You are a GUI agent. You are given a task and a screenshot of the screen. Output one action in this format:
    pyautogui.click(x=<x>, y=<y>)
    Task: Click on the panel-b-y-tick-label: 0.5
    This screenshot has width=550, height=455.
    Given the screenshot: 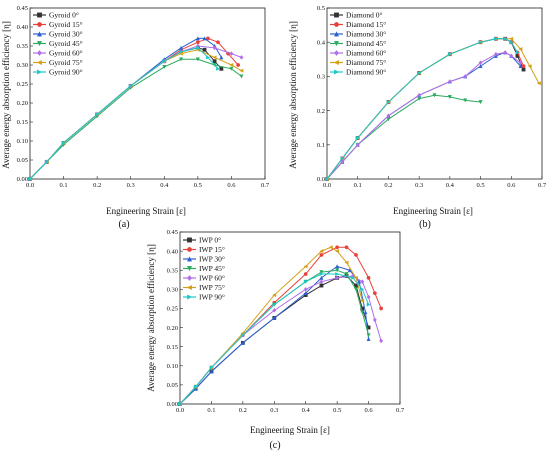 What is the action you would take?
    pyautogui.click(x=321, y=8)
    